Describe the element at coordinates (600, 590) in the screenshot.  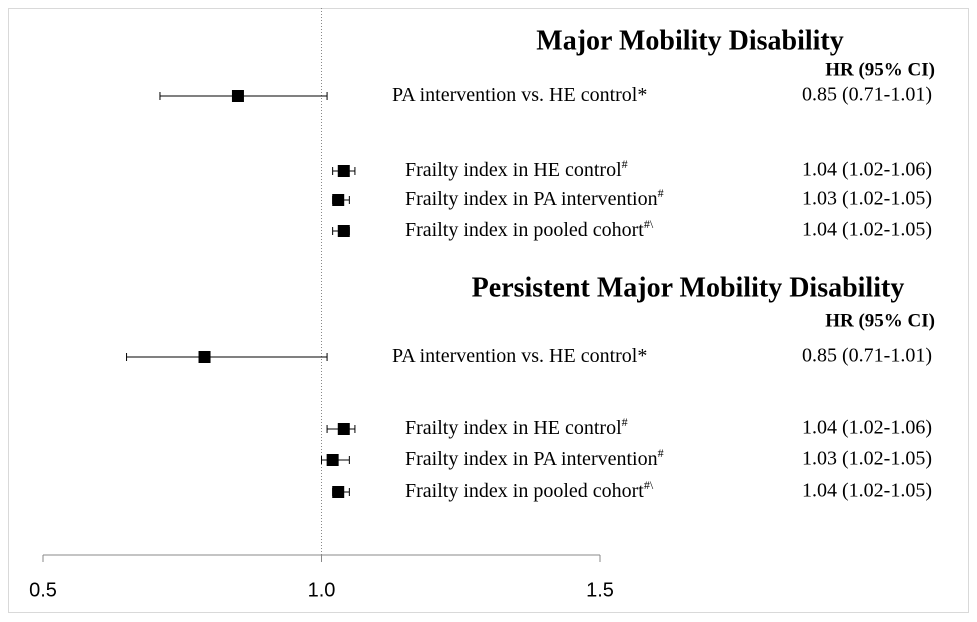
I see `x-tick-label: 1.5` at that location.